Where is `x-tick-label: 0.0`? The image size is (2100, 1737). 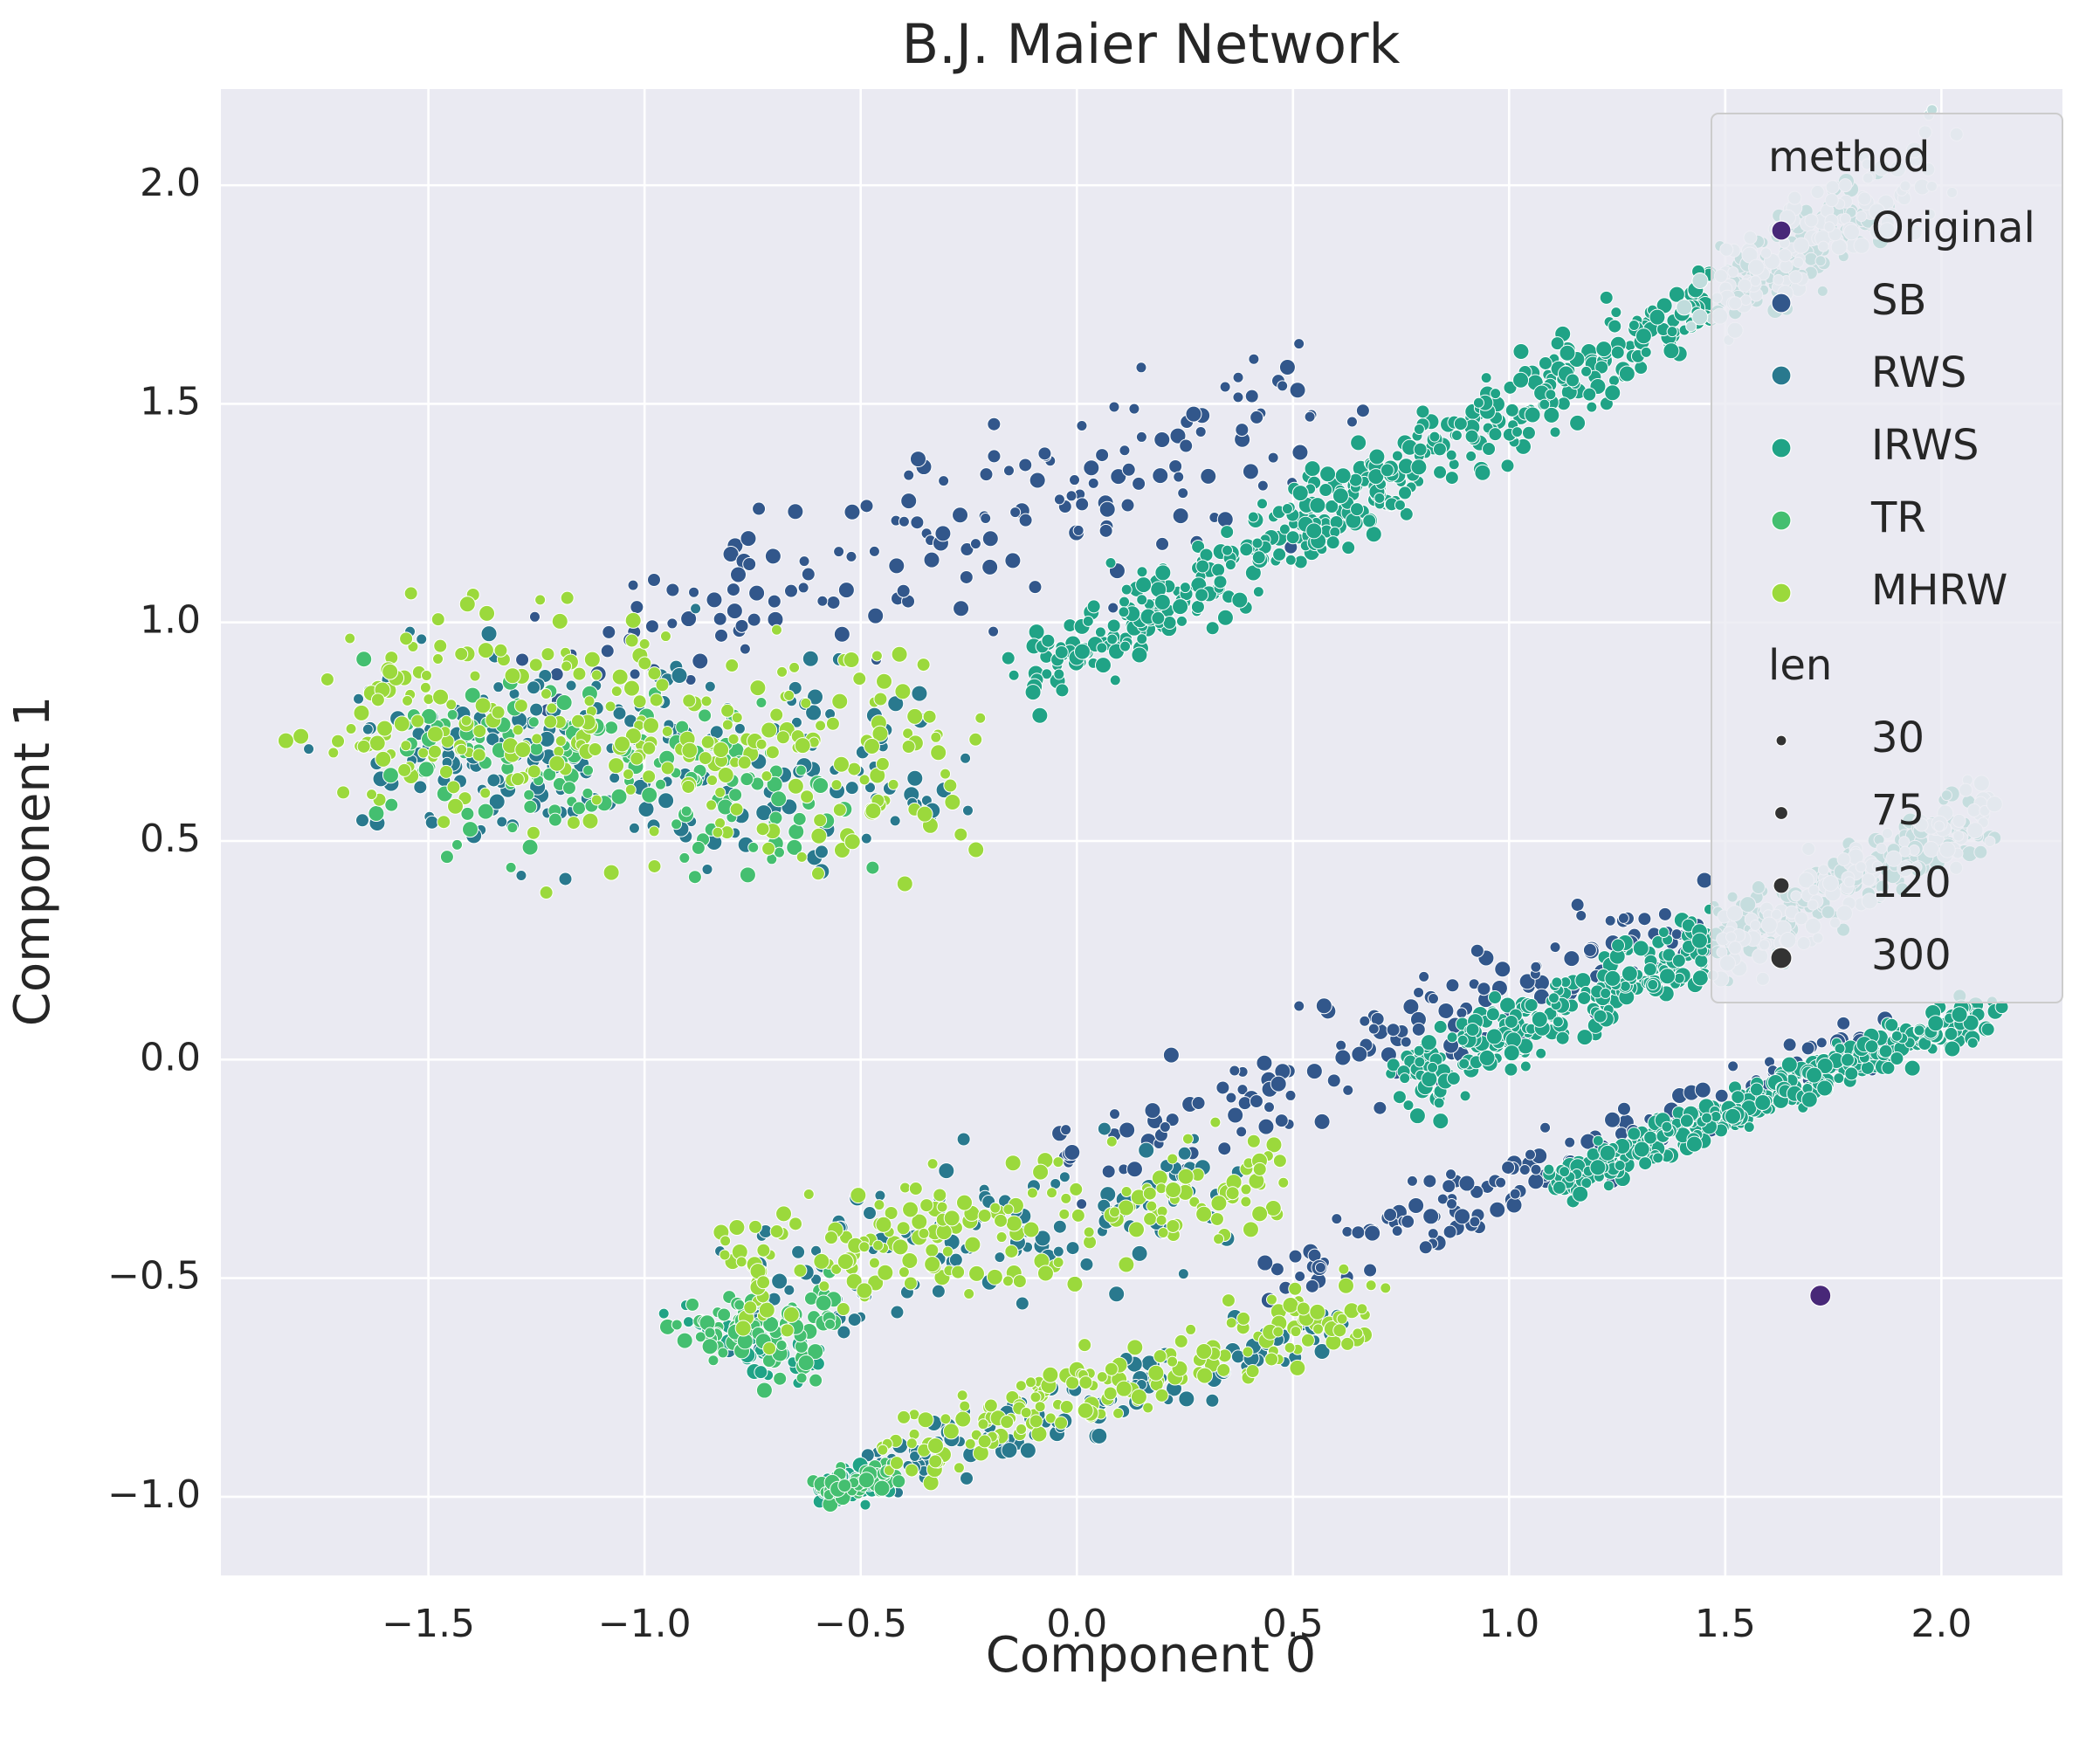
x-tick-label: 0.0 is located at coordinates (1076, 1624).